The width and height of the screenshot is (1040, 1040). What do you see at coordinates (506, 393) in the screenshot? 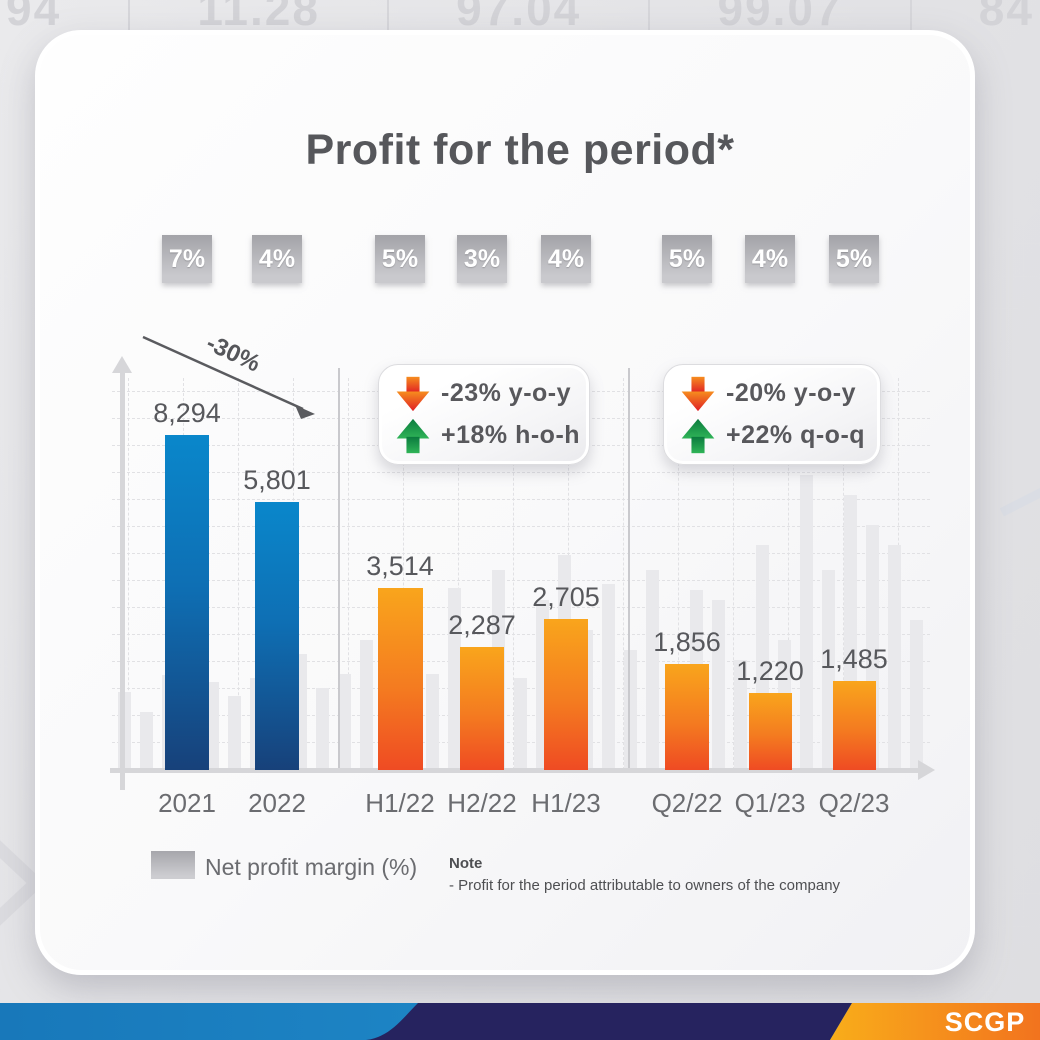
I see `change-text: -23% y-o-y` at bounding box center [506, 393].